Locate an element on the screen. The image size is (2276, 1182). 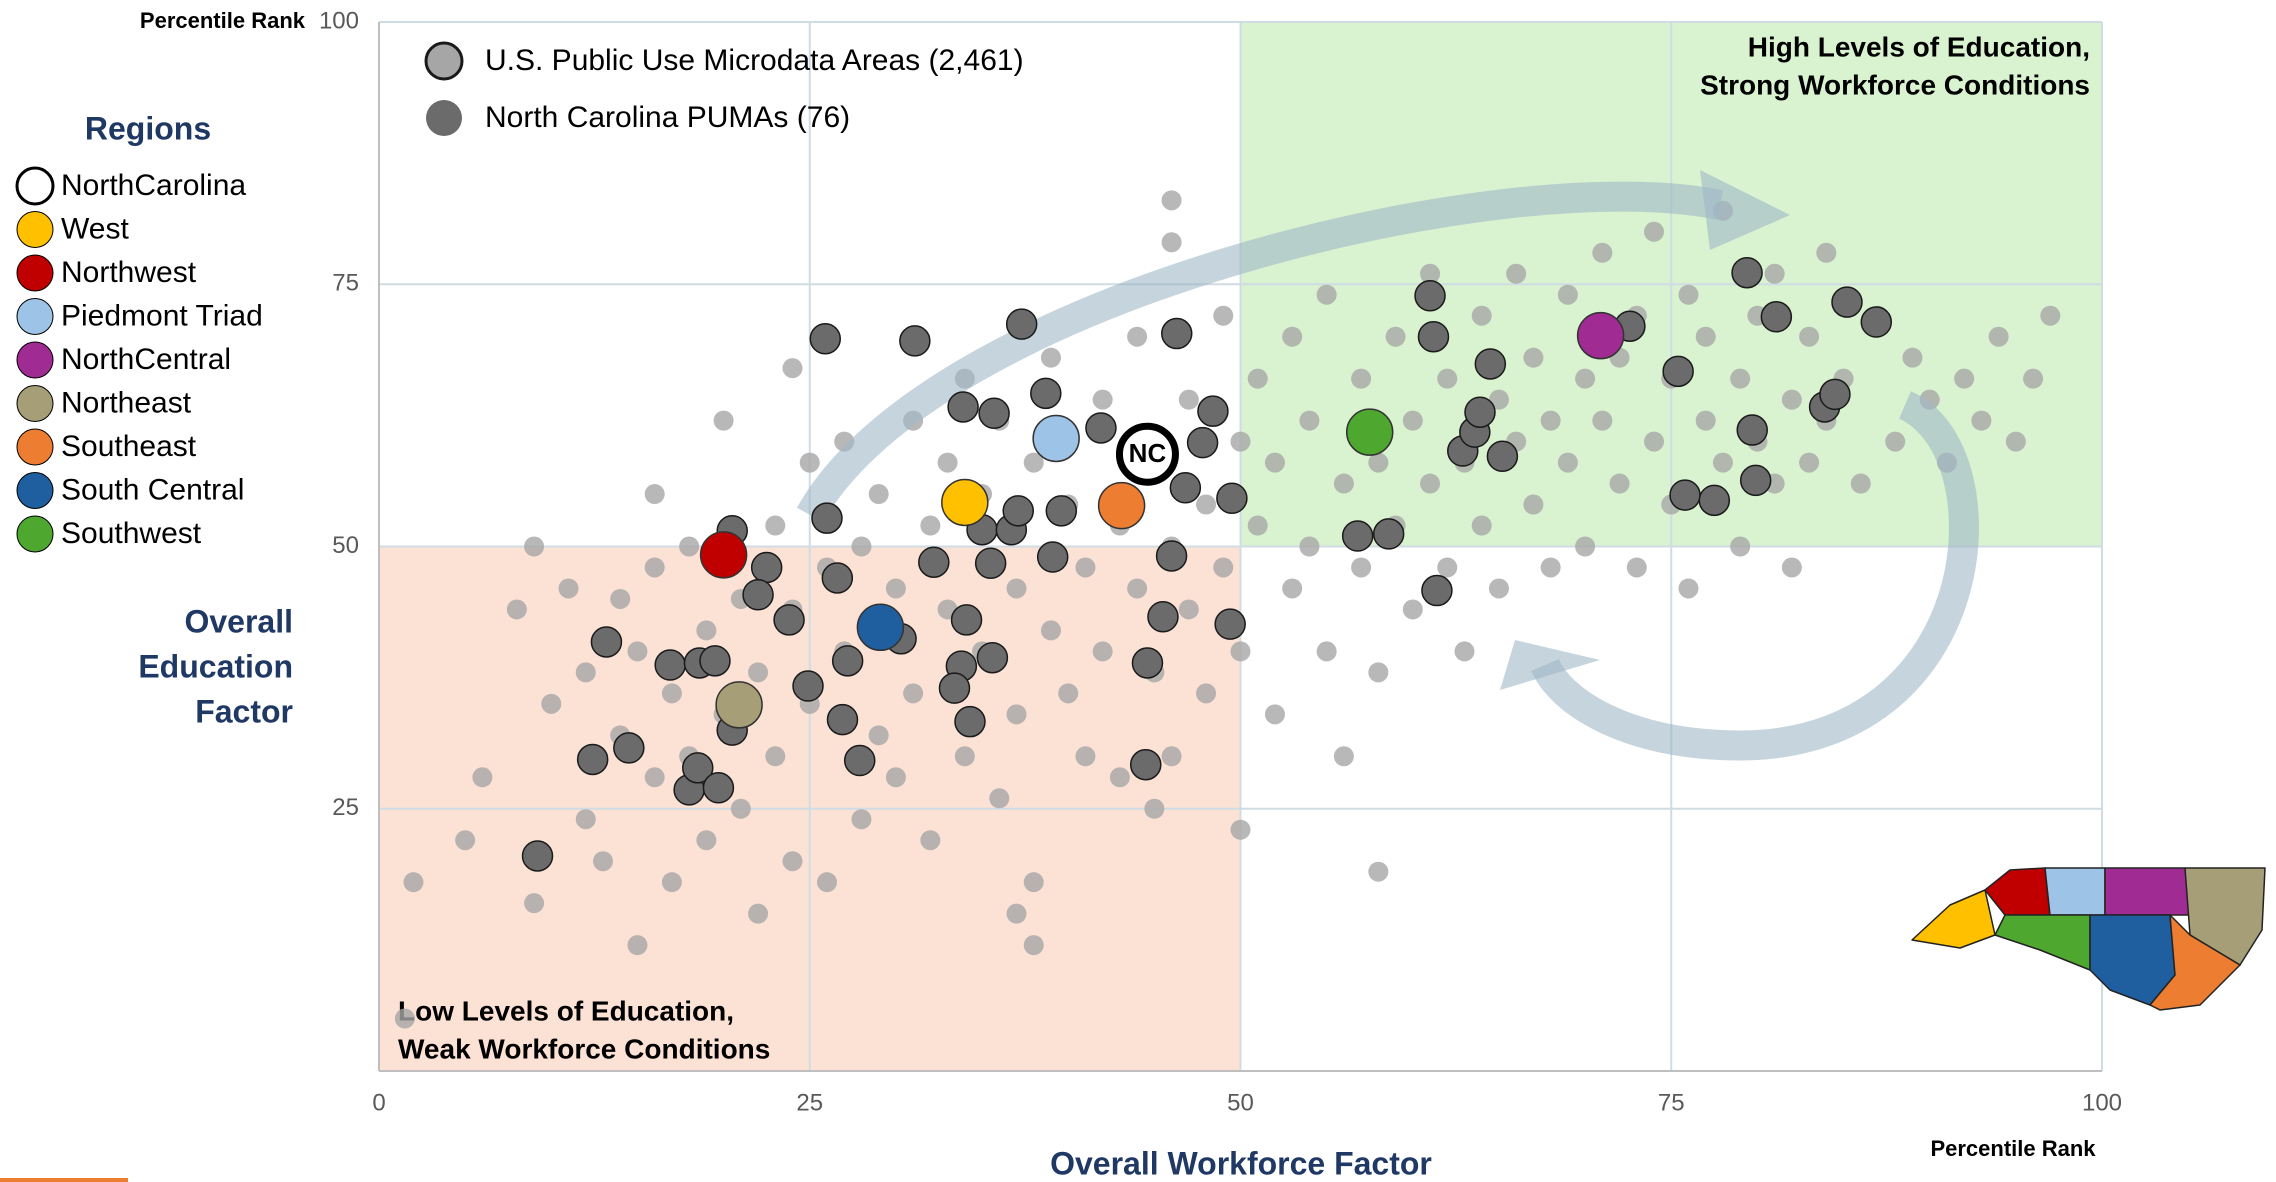
x-tick-label: 100 is located at coordinates (2102, 1102).